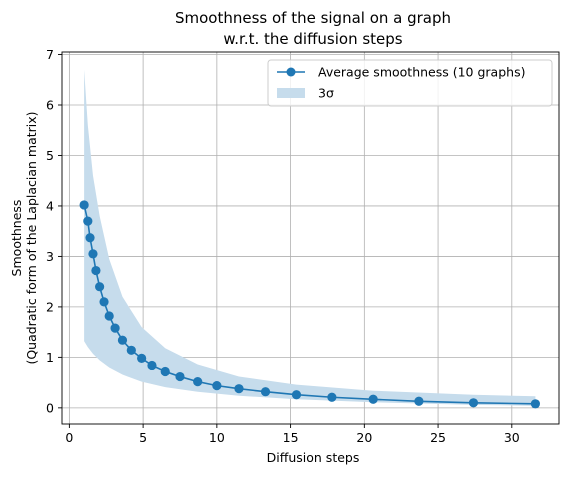  I want to click on y-tick-label: 5, so click(50, 155).